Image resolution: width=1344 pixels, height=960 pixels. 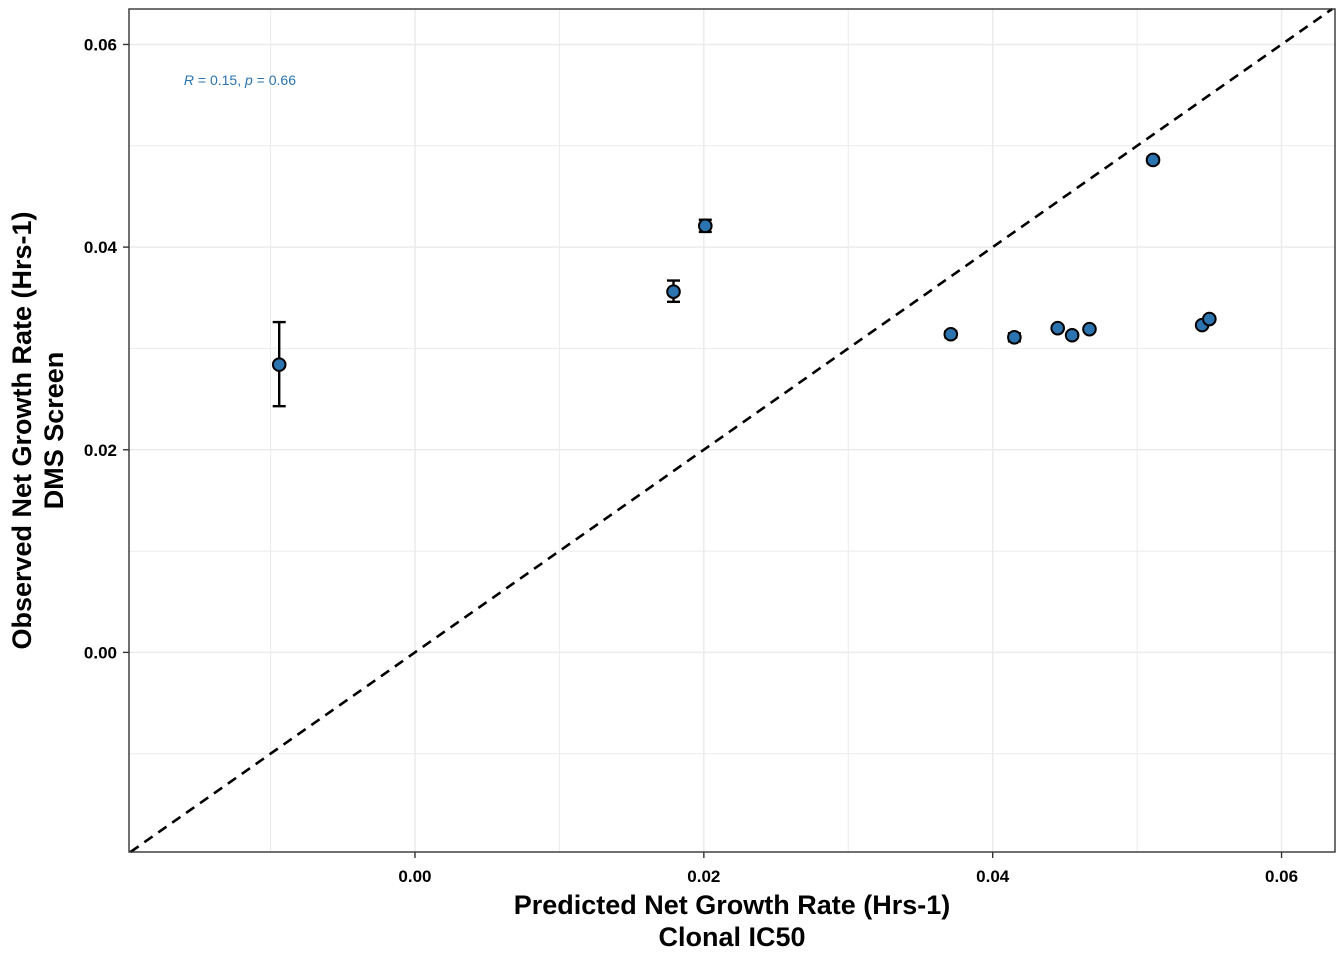 I want to click on annotation-r-value: = 0.15,, so click(x=219, y=80).